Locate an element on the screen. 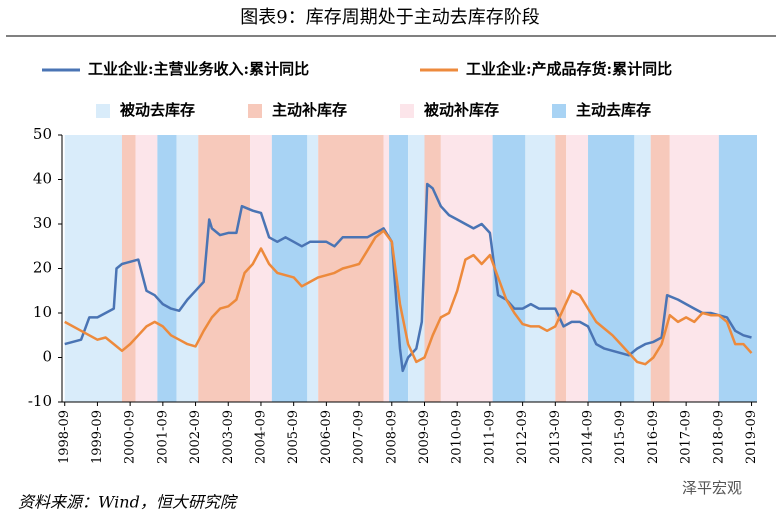 The width and height of the screenshot is (780, 519). legend-label: 被动去库存 is located at coordinates (157, 110).